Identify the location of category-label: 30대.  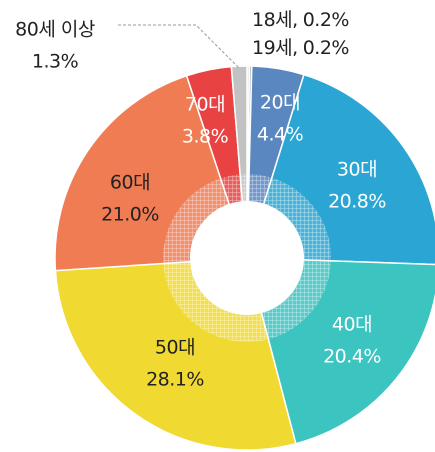
(357, 170).